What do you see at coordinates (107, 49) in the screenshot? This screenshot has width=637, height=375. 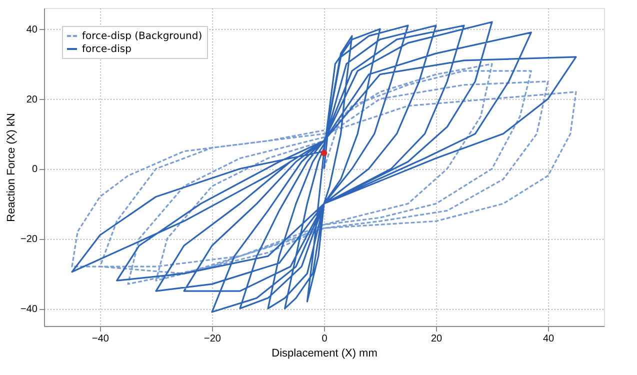 I see `legend-label: force-disp` at bounding box center [107, 49].